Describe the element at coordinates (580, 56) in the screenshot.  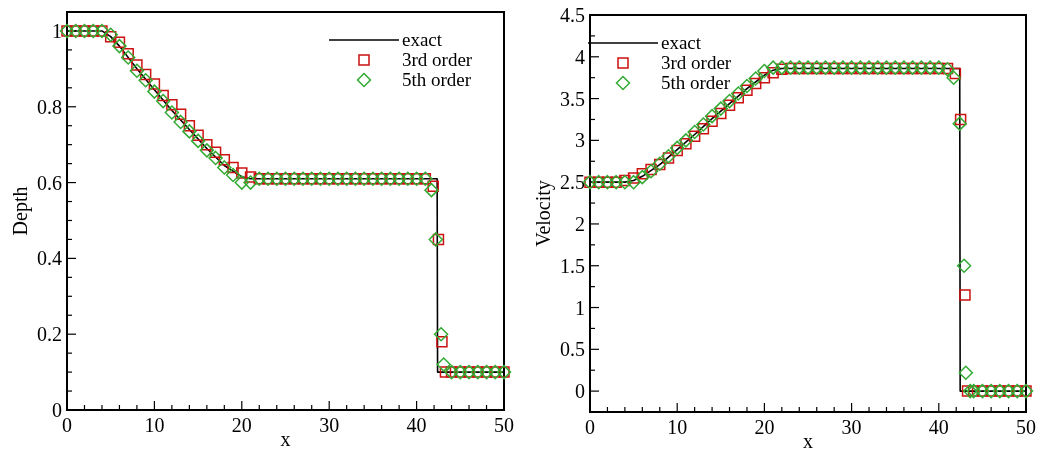
I see `y-tick-label: 4` at that location.